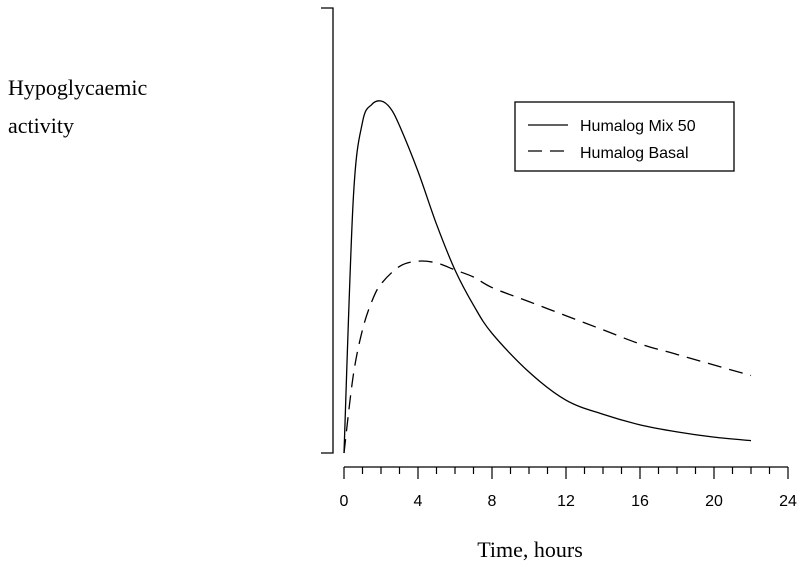  I want to click on x-tick-label: 8, so click(492, 501).